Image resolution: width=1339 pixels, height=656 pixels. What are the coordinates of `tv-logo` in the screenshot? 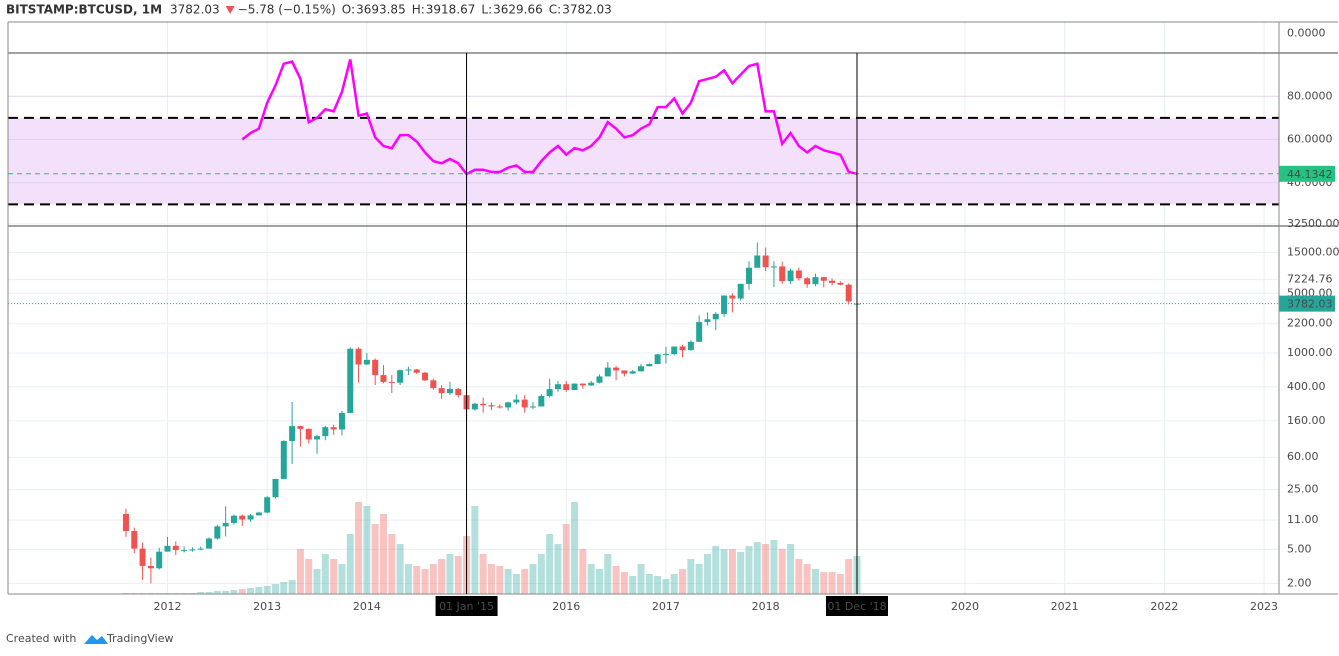 It's located at (96, 639).